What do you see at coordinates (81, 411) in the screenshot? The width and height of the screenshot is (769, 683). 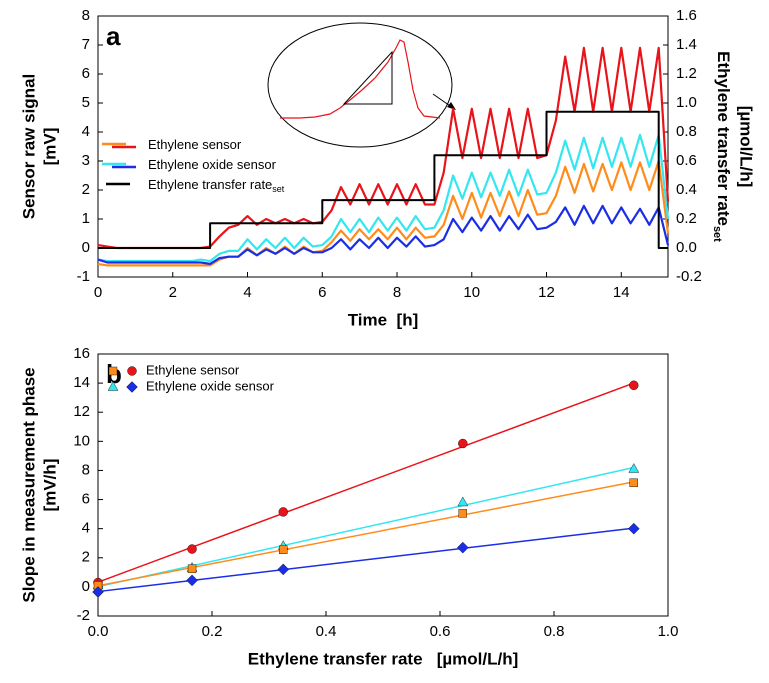 I see `y-tick-label: 12` at bounding box center [81, 411].